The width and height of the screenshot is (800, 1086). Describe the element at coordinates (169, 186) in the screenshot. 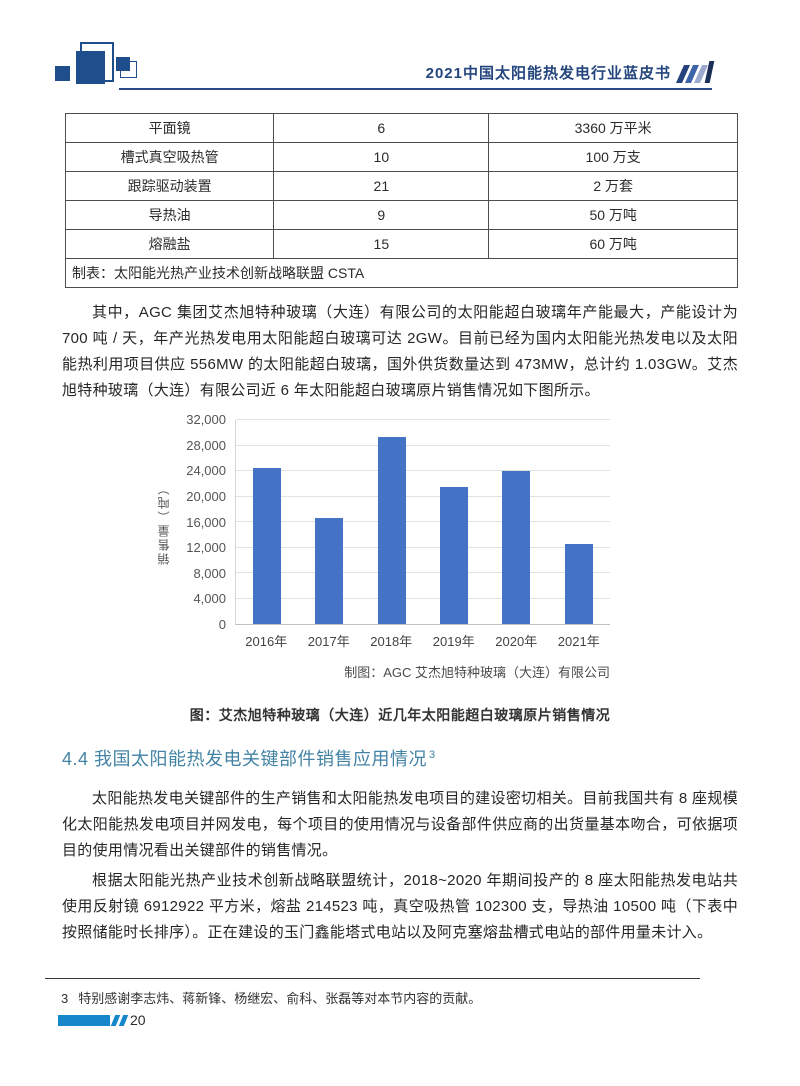

I see `table-cell: 跟踪驱动装置` at that location.